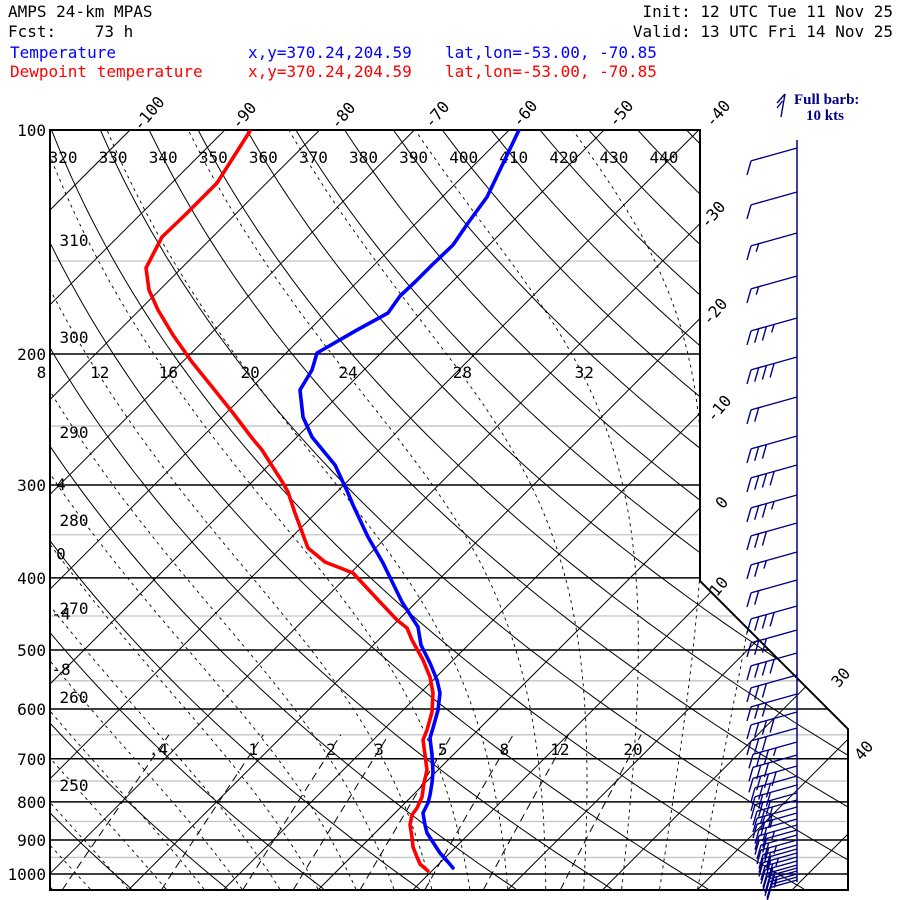 The image size is (900, 900). What do you see at coordinates (60, 614) in the screenshot?
I see `svg-text: -4` at bounding box center [60, 614].